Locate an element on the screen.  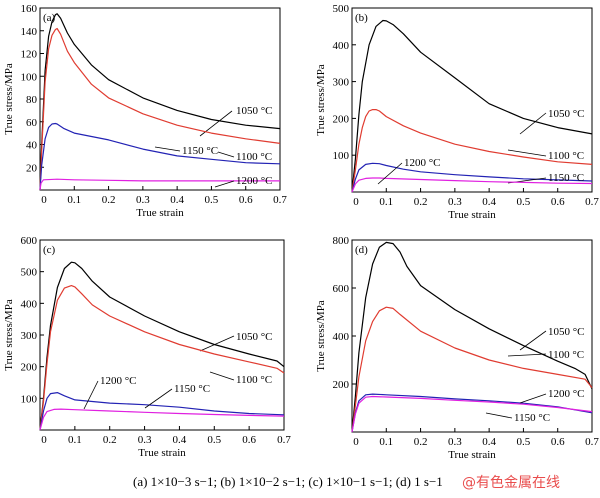
y-tick-label: 20 is located at coordinates (32, 168).